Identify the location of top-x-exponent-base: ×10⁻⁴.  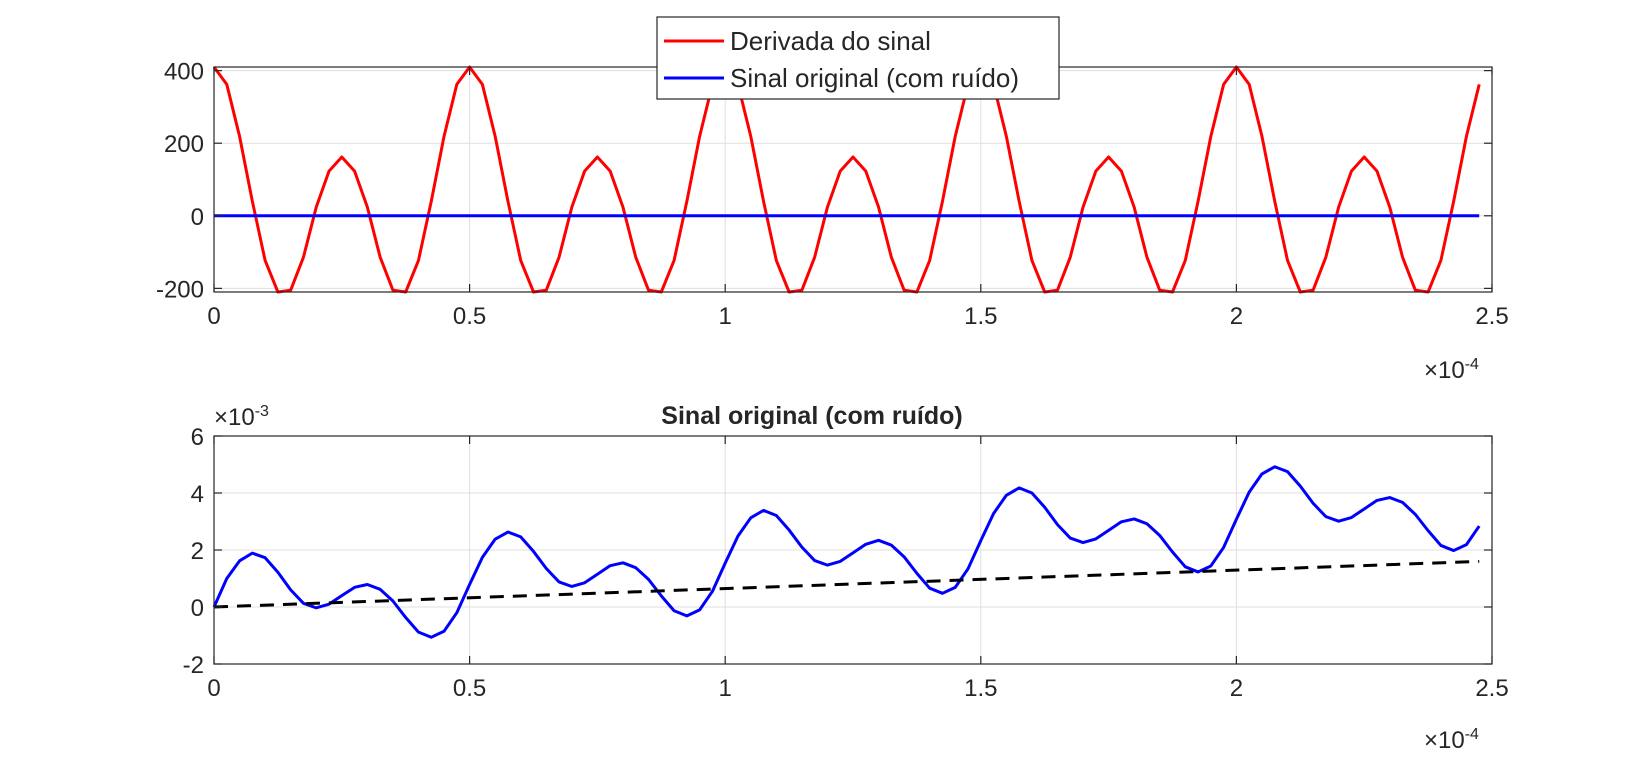
(1451, 370).